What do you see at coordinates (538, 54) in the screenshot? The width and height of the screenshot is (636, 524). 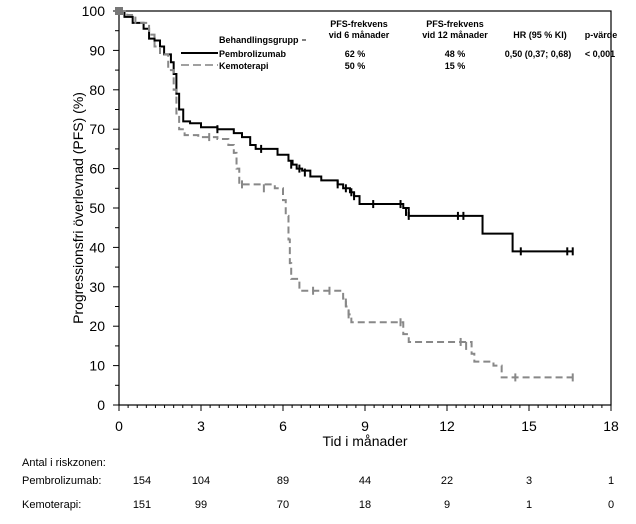 I see `legend-hr-pembrolizumab: 0,50 (0,37; 0,68)` at bounding box center [538, 54].